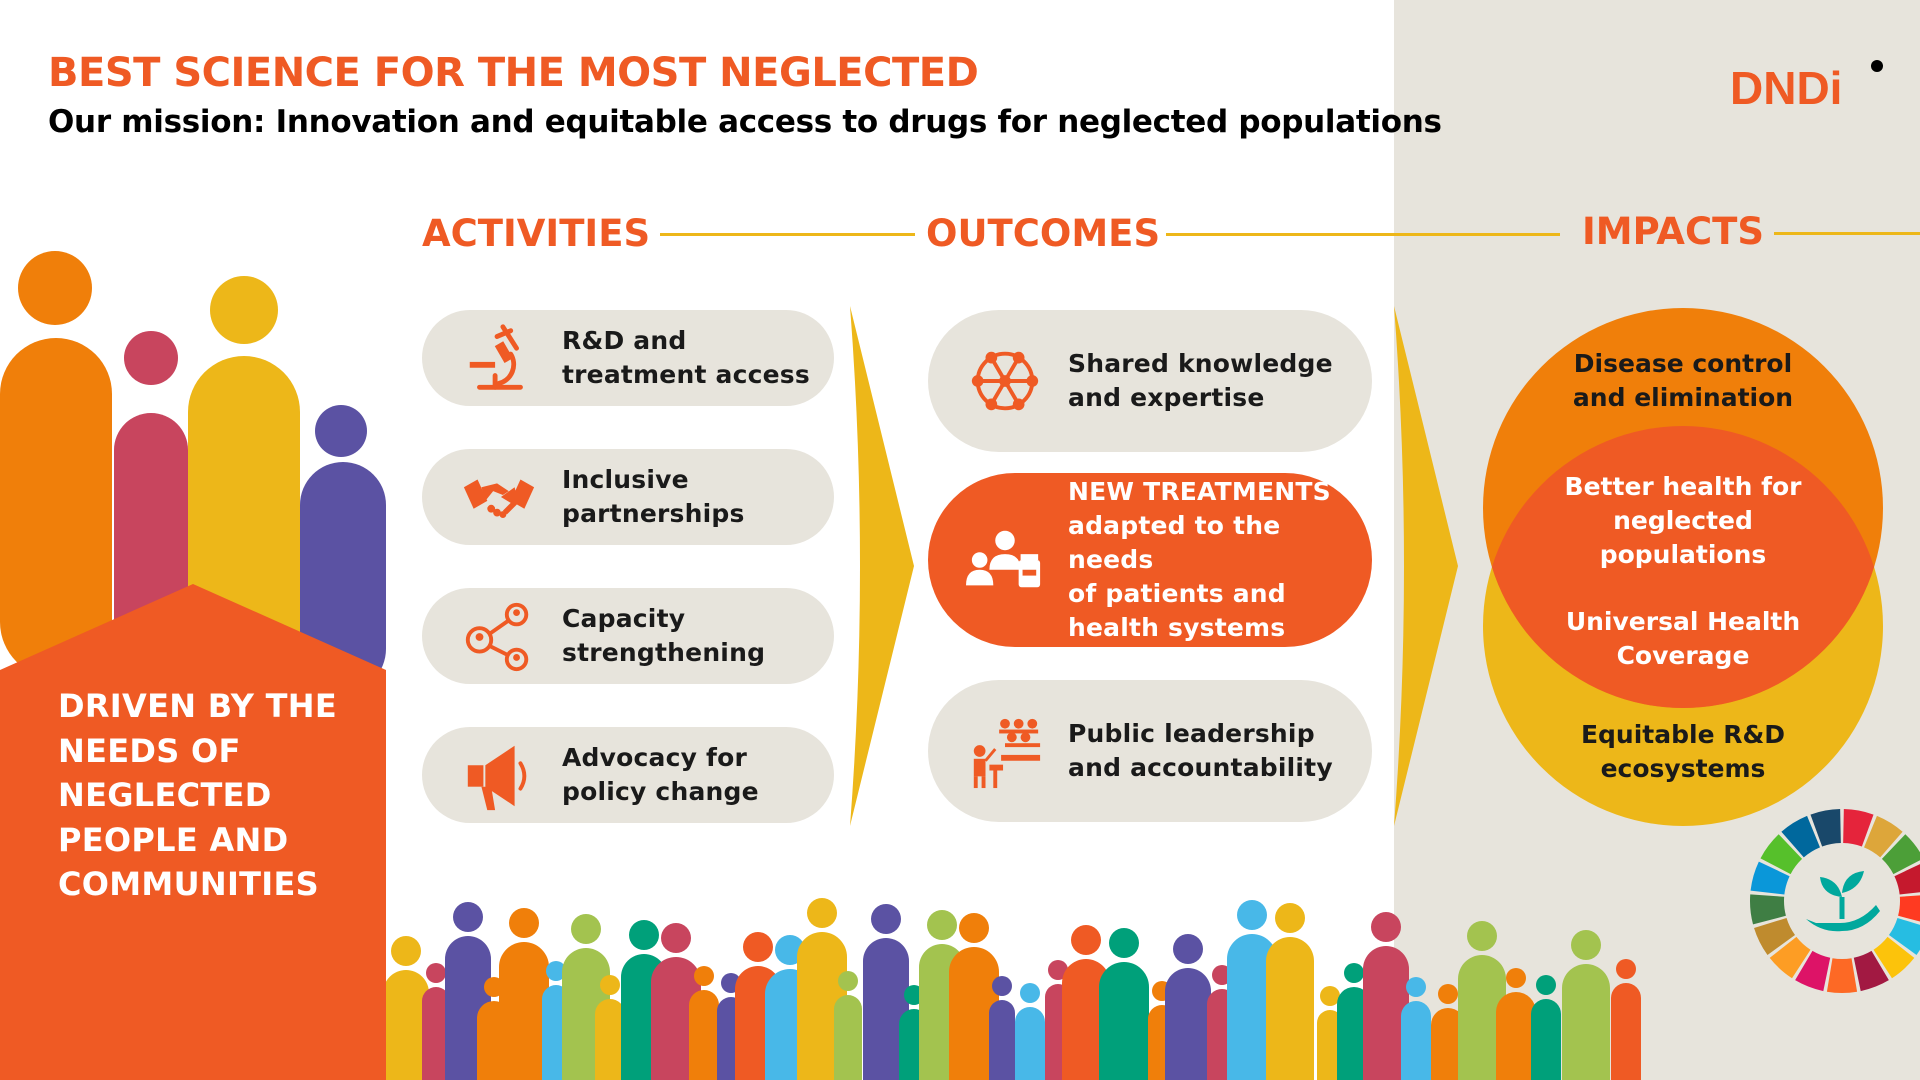 Image resolution: width=1920 pixels, height=1080 pixels. What do you see at coordinates (1200, 363) in the screenshot?
I see `outcome-line: Shared knowledge` at bounding box center [1200, 363].